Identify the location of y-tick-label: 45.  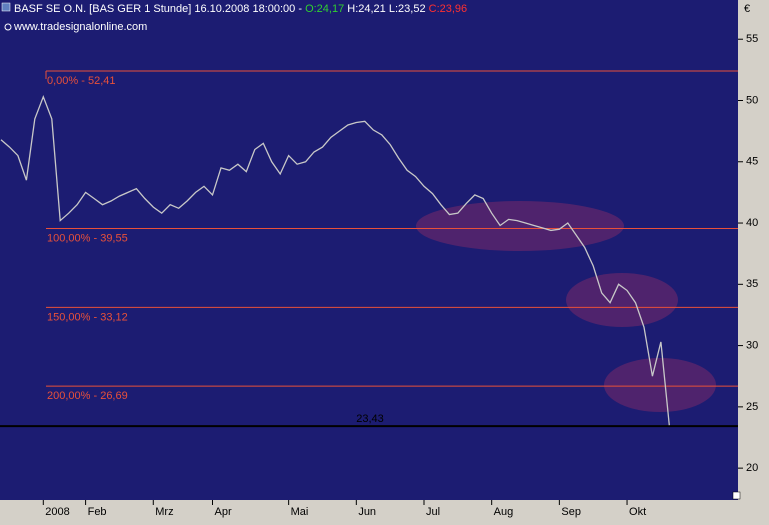
(752, 162).